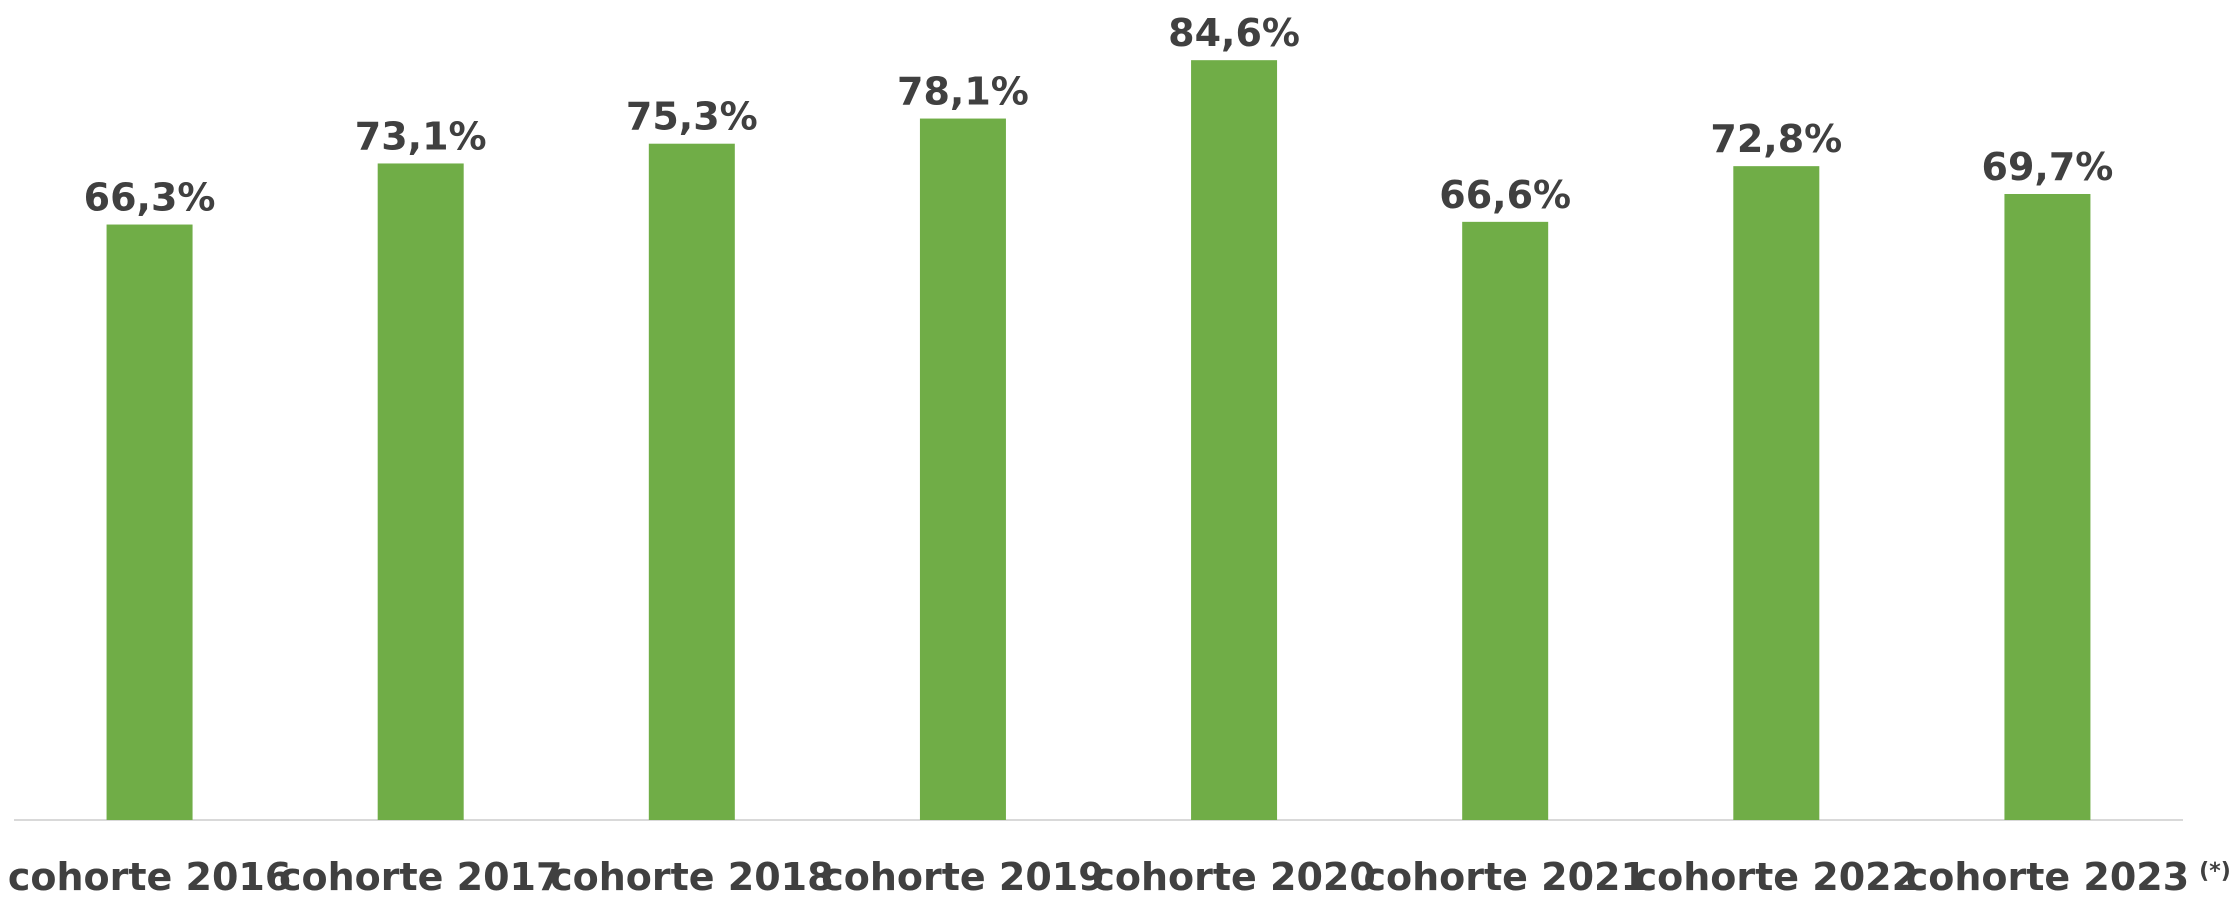 Image resolution: width=2237 pixels, height=899 pixels. I want to click on value-label: 66,6%, so click(1505, 195).